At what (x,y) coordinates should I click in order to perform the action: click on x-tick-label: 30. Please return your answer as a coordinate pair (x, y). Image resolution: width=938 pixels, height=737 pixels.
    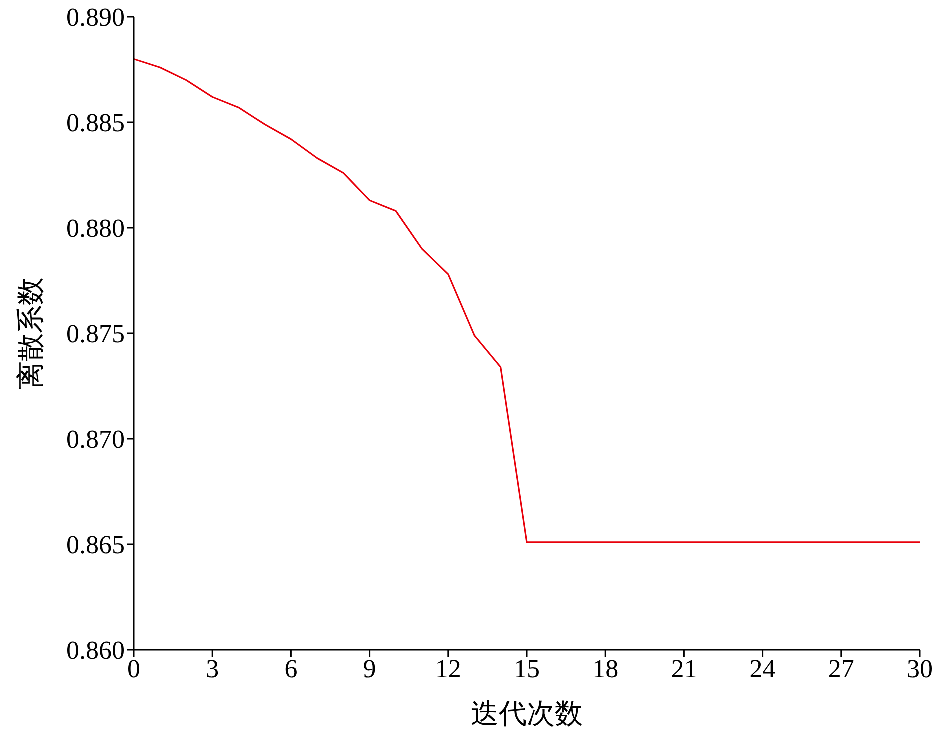
    Looking at the image, I should click on (920, 669).